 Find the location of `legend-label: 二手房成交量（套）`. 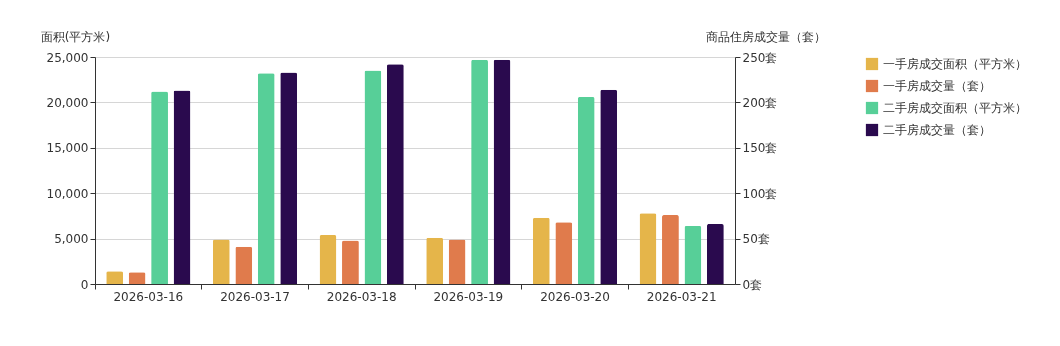

legend-label: 二手房成交量（套） is located at coordinates (937, 130).